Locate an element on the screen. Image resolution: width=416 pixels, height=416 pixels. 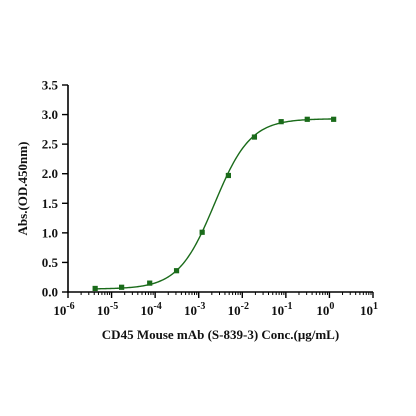
x-tick-label: 10¹ is located at coordinates (369, 309).